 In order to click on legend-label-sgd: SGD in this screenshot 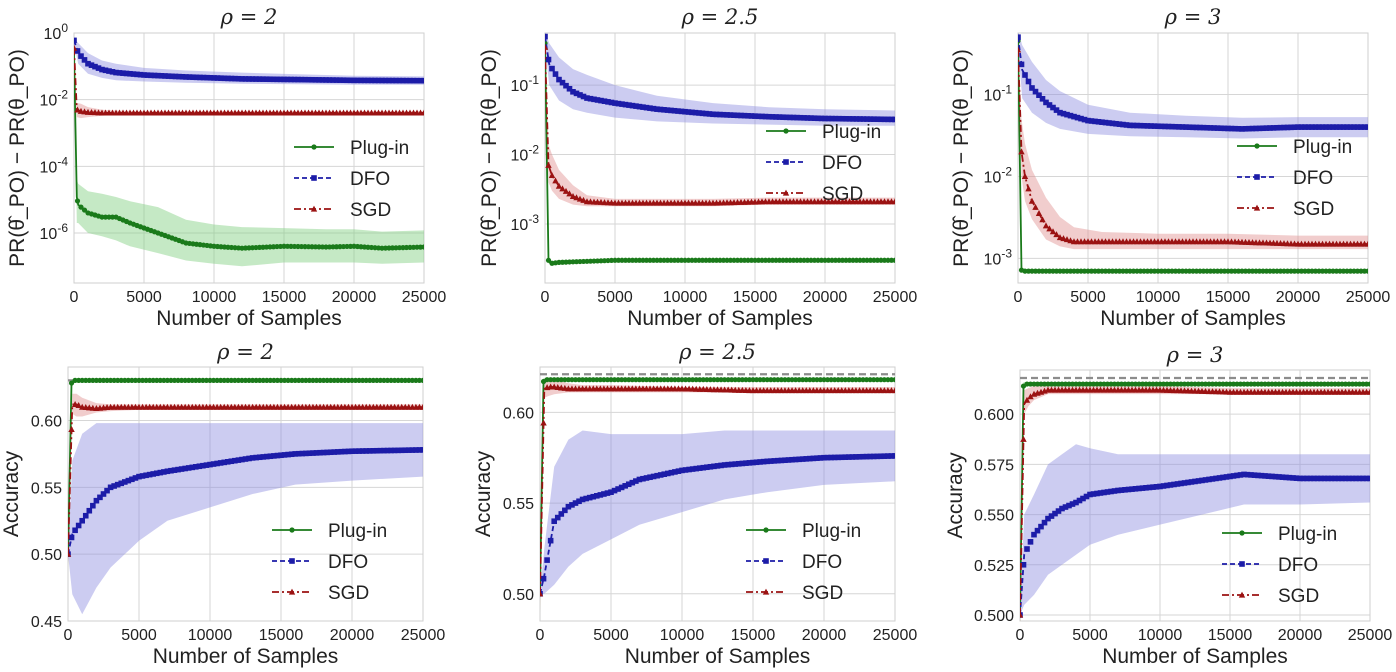, I will do `click(1298, 596)`.